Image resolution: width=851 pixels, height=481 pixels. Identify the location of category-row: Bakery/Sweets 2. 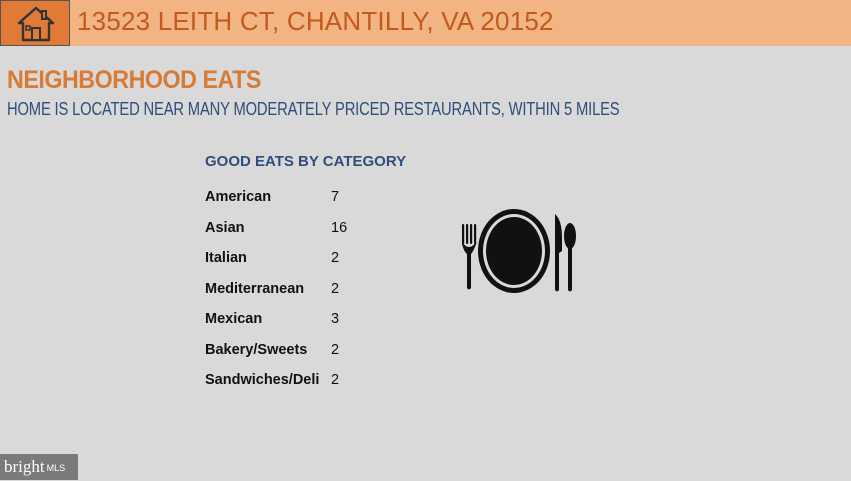
(276, 357).